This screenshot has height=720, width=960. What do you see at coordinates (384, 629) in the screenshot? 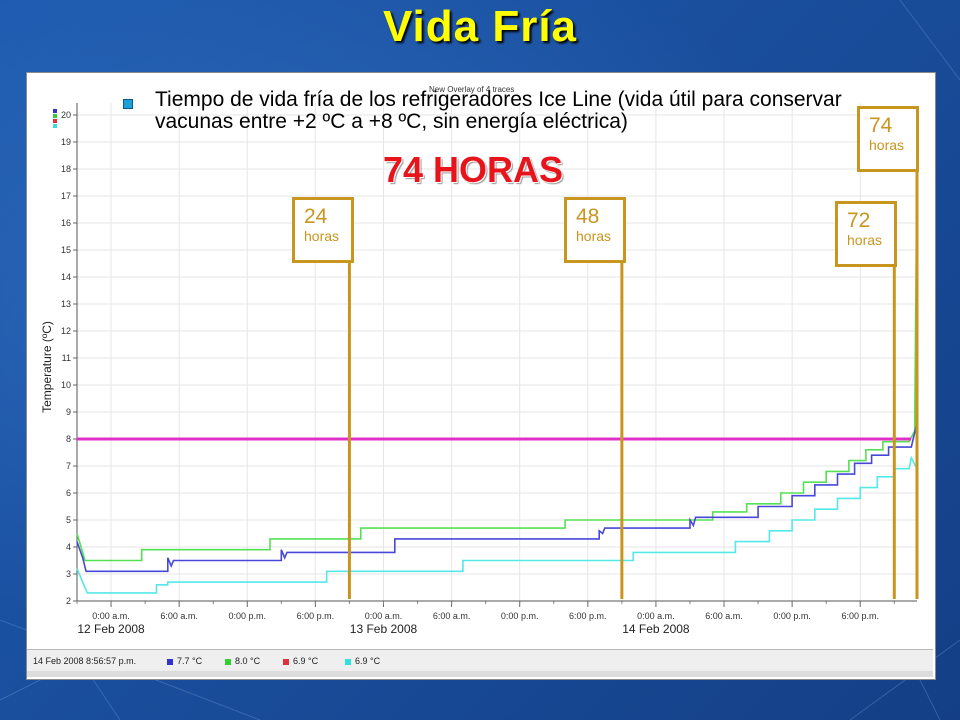
I see `x-date-label: 13 Feb 2008` at bounding box center [384, 629].